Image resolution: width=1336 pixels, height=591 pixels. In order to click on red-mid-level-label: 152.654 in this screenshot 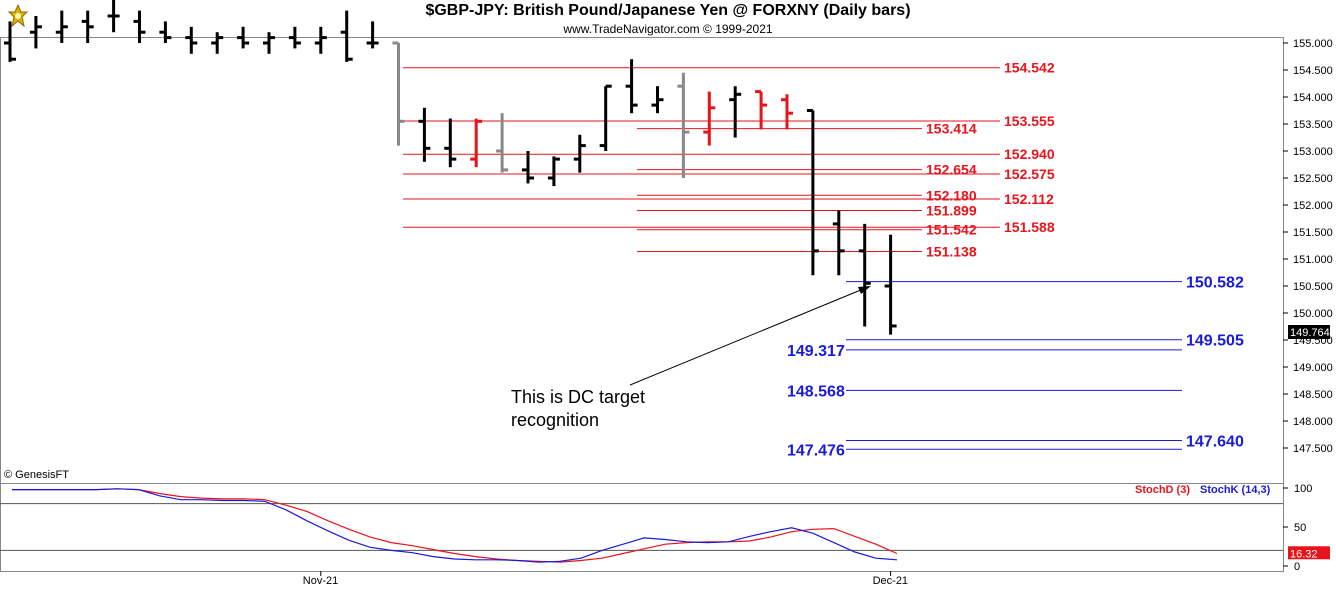, I will do `click(951, 170)`.